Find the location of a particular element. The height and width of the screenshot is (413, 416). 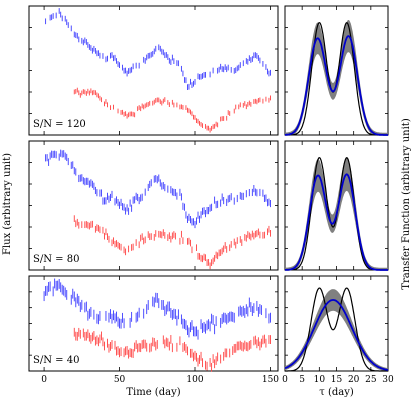

signal-to-noise-label: S/N = 40 is located at coordinates (56, 360).